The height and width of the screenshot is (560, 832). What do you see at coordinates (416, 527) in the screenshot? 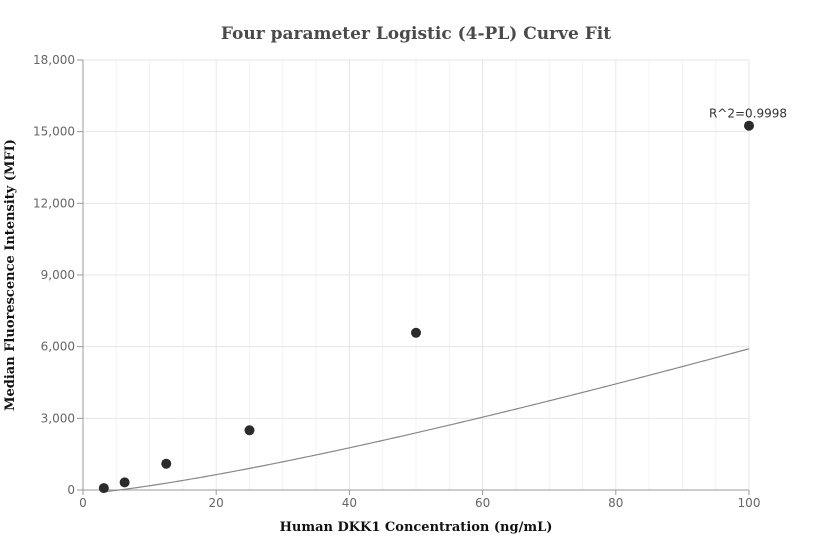
I see `x-axis-title: Human DKK1 Concentration (ng/mL)` at bounding box center [416, 527].